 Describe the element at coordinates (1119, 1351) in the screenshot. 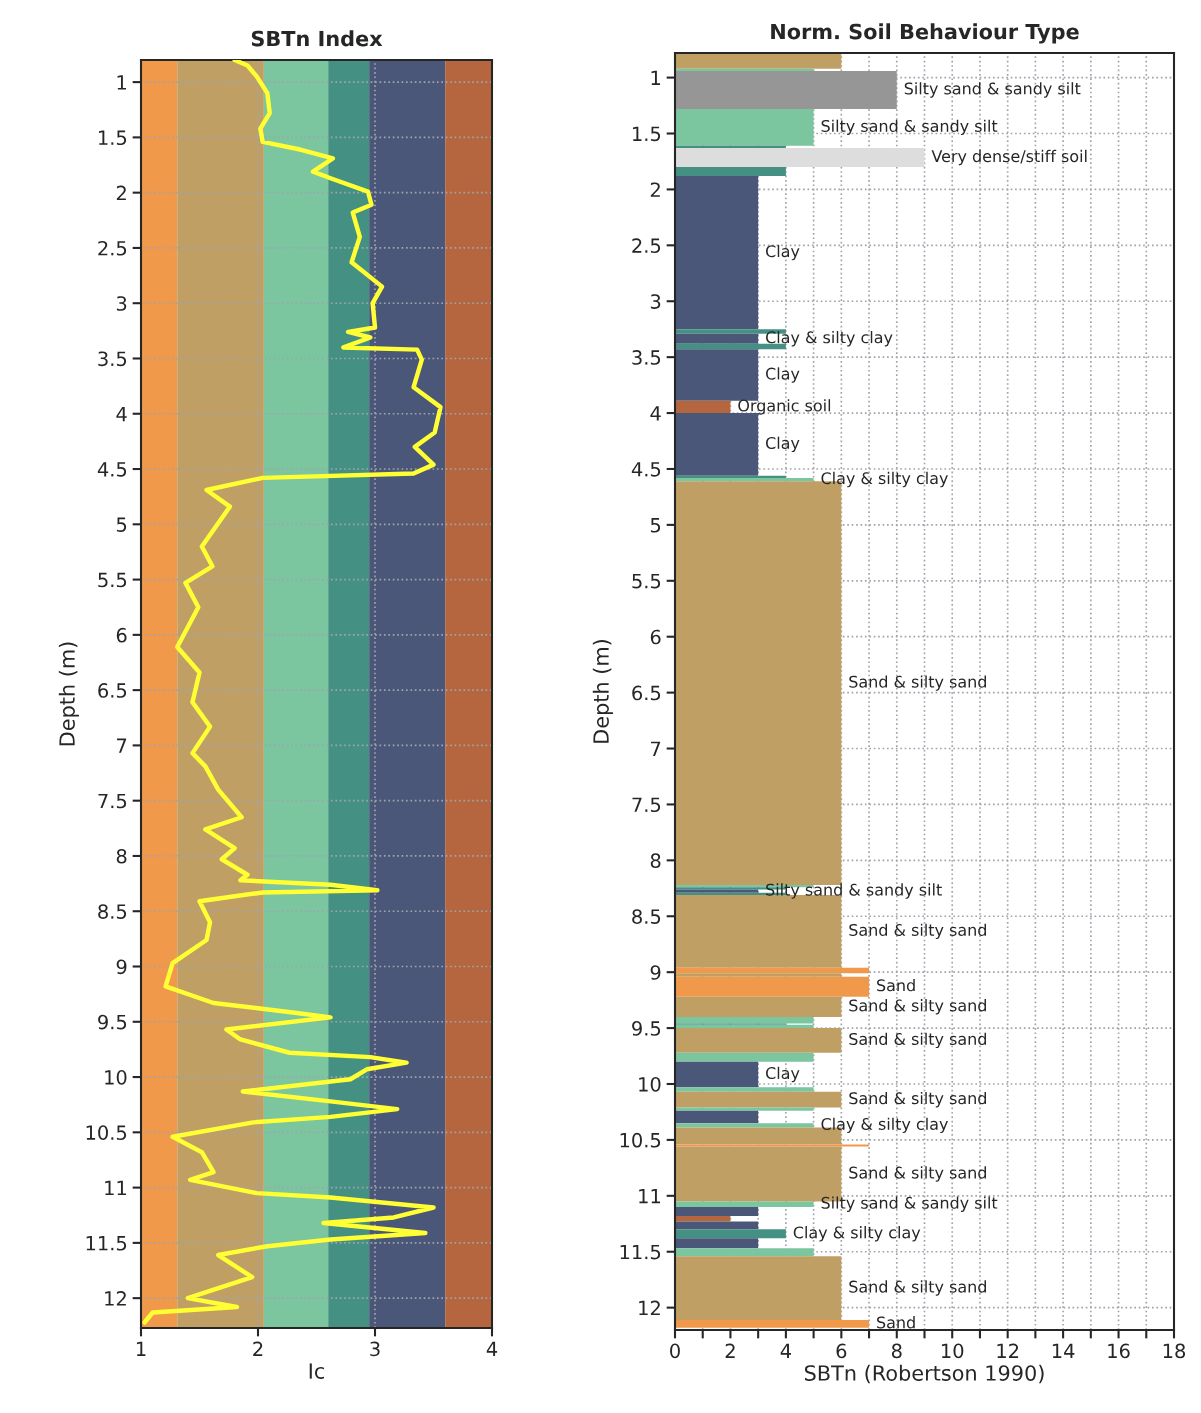

I see `x-tick-label: 16` at that location.